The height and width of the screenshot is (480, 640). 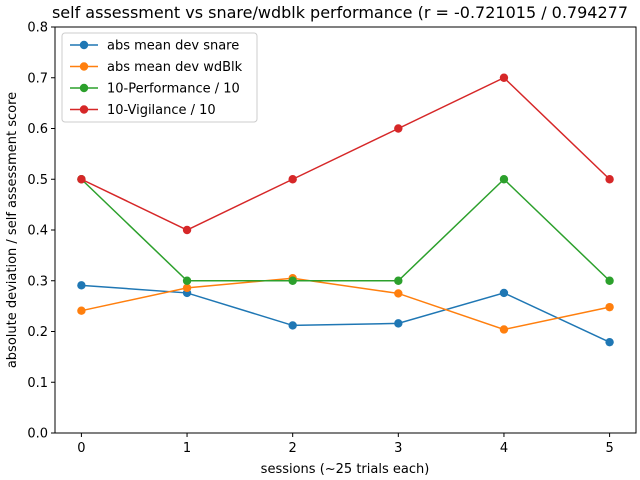 What do you see at coordinates (609, 448) in the screenshot?
I see `x-tick-label: 5` at bounding box center [609, 448].